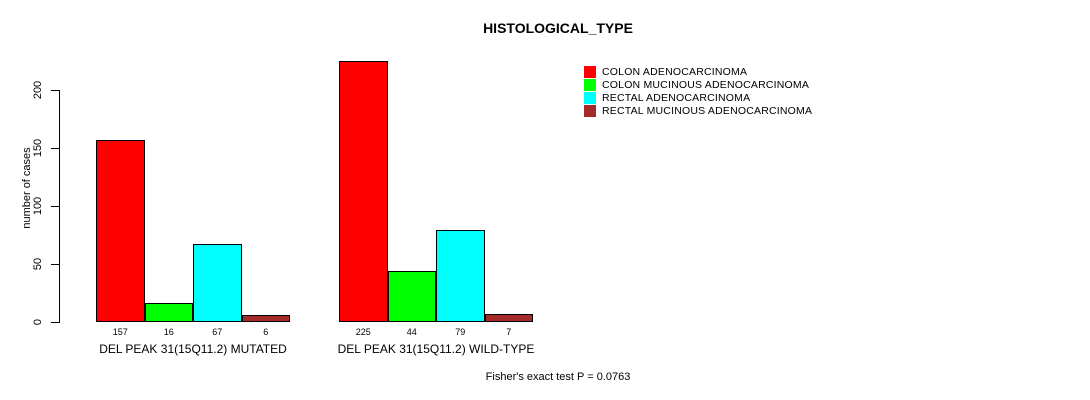 Image resolution: width=1090 pixels, height=400 pixels. I want to click on bar-value-label: 225, so click(363, 332).